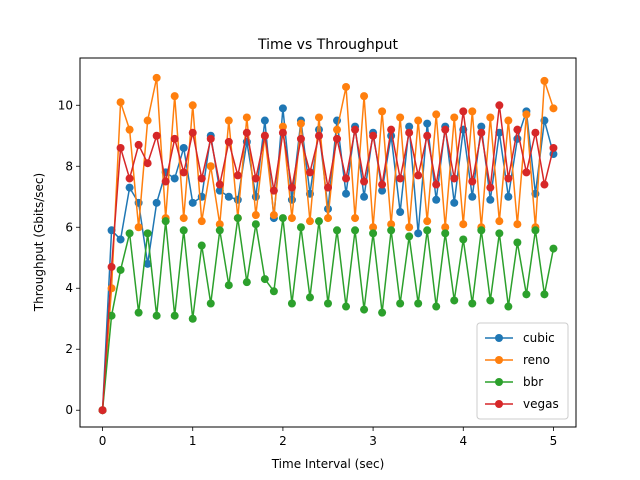 Image resolution: width=640 pixels, height=480 pixels. I want to click on legend-box, so click(522, 371).